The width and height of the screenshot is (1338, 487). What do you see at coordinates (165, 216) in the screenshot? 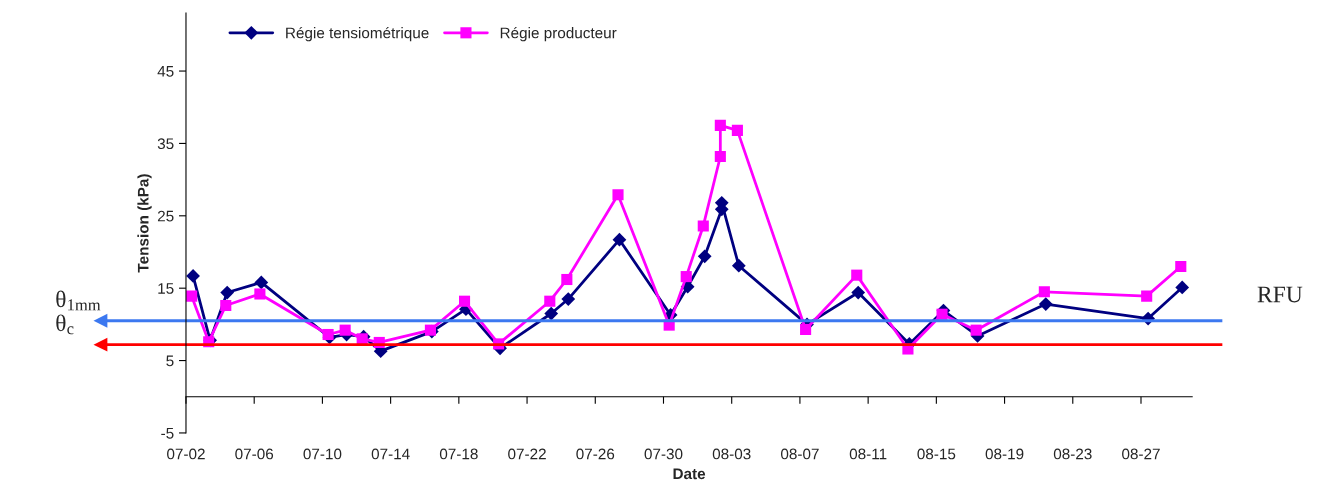
I see `y-tick-label: 25` at bounding box center [165, 216].